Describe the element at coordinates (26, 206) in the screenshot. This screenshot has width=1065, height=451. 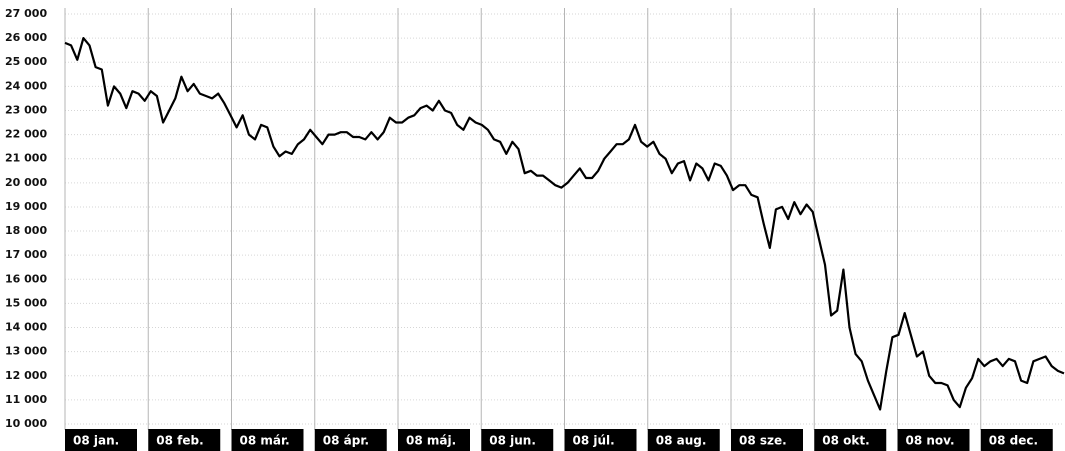
I see `y-tick-label: 19 000` at that location.